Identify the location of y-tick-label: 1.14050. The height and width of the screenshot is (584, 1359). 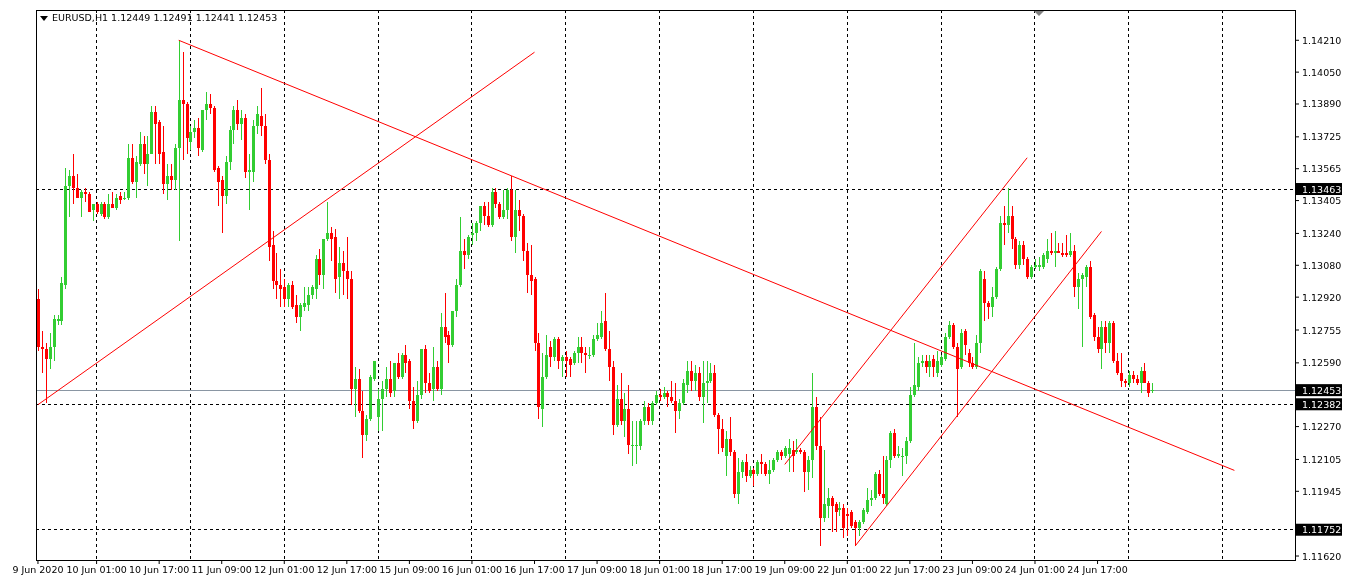
(1322, 72).